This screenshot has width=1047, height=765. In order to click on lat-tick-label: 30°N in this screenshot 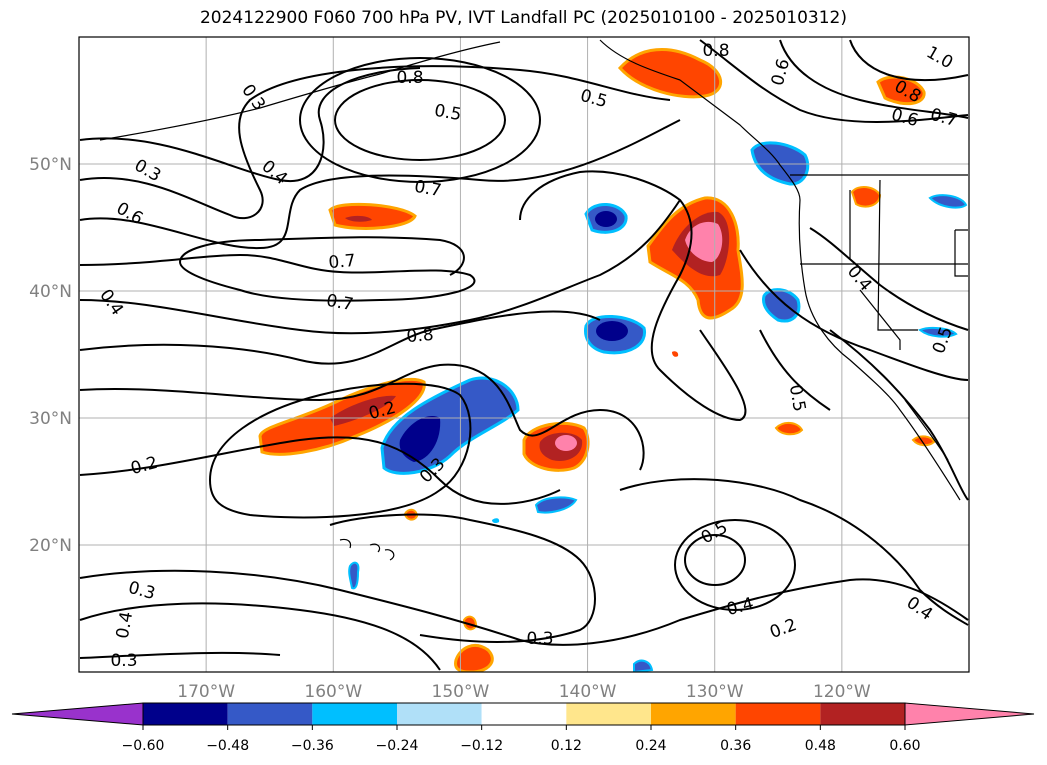, I will do `click(50, 419)`.